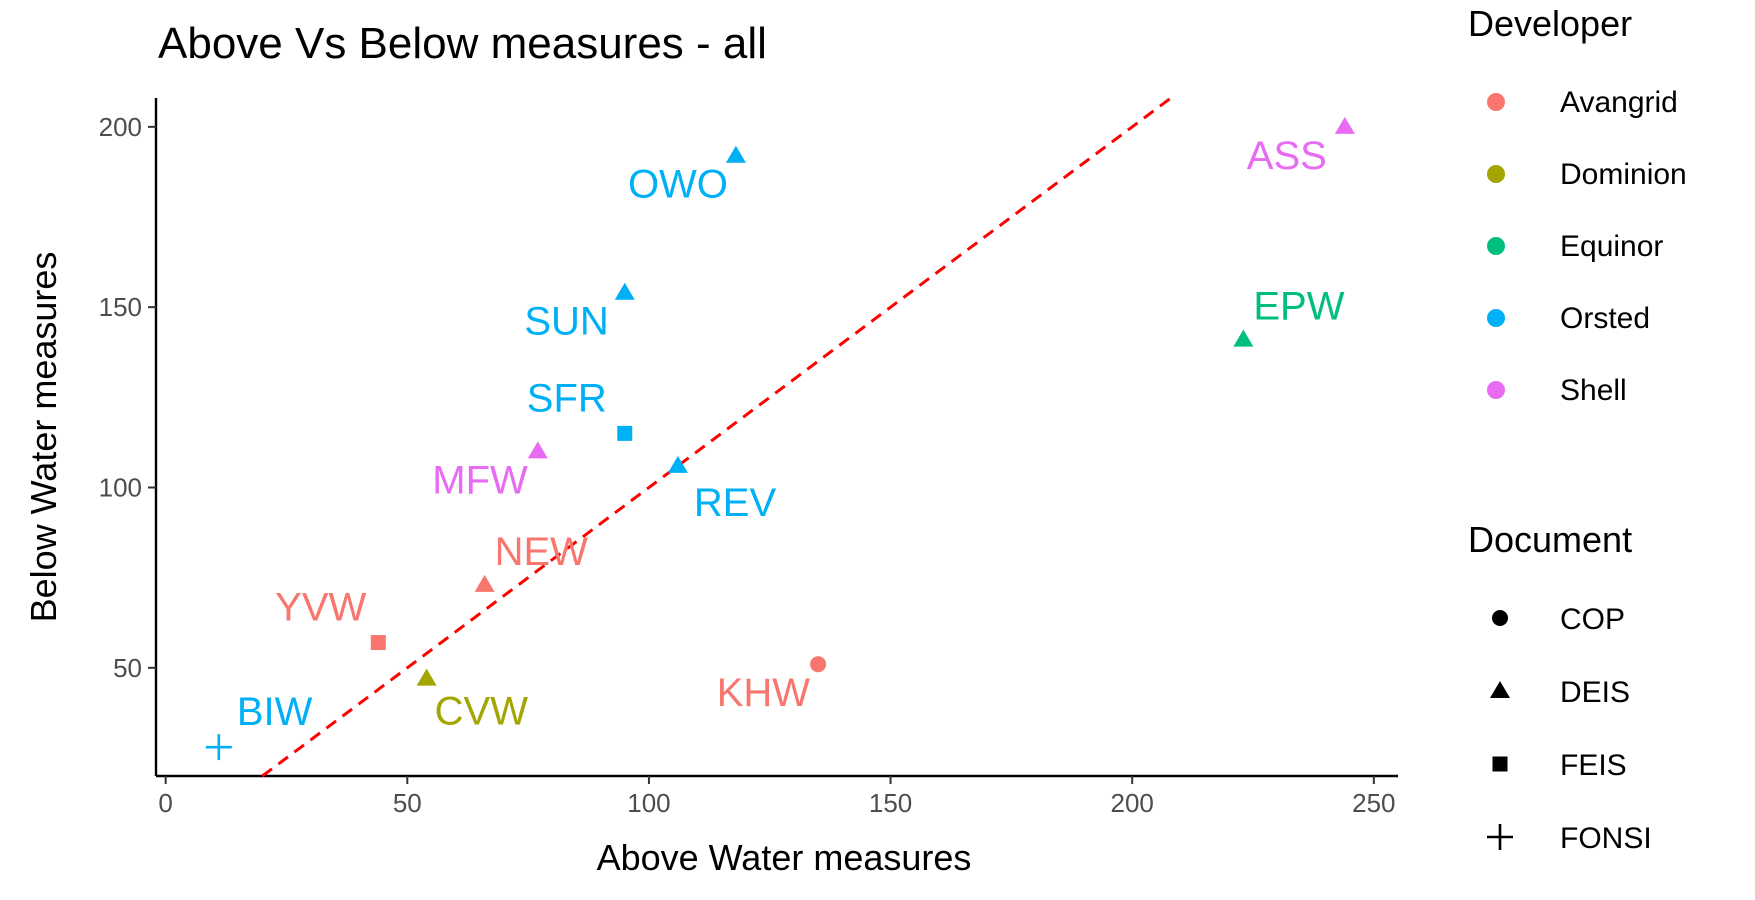  Describe the element at coordinates (1593, 765) in the screenshot. I see `legend-item-document: FEIS` at that location.